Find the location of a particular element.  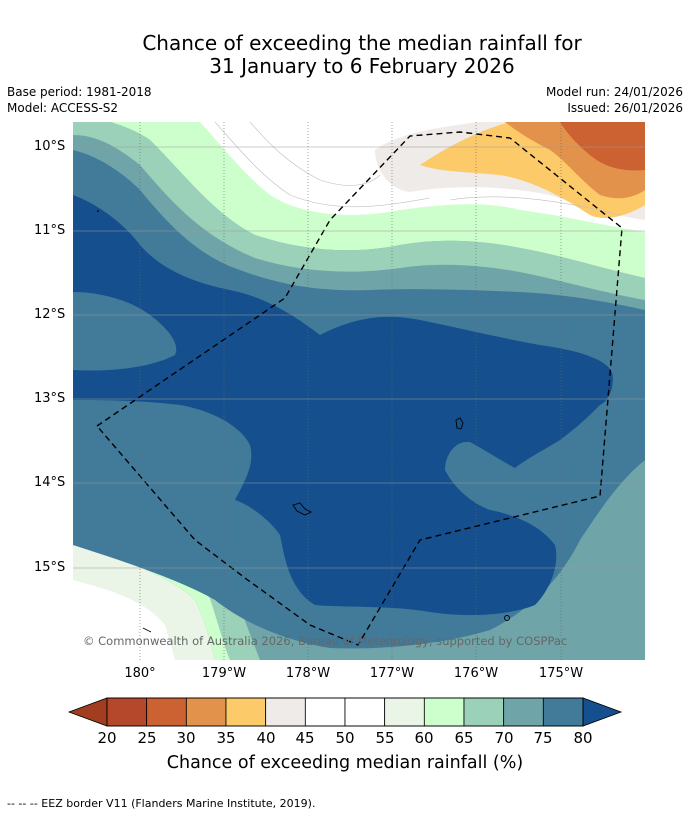

tick-65: 65 is located at coordinates (464, 738).